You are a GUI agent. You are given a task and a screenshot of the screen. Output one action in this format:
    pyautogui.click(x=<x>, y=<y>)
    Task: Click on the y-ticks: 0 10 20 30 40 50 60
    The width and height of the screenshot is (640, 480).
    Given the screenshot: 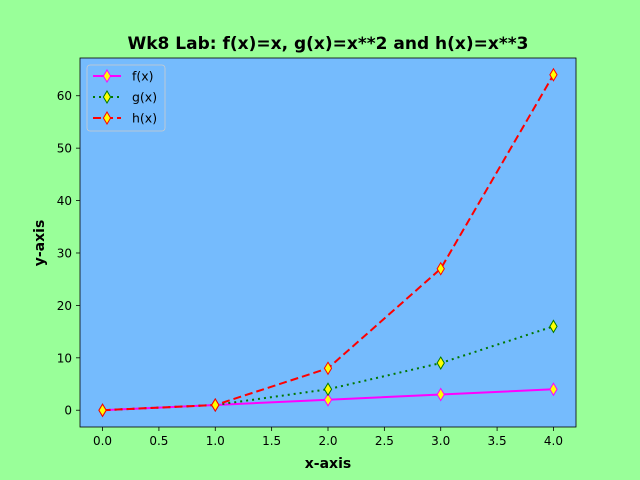 What is the action you would take?
    pyautogui.click(x=68, y=253)
    